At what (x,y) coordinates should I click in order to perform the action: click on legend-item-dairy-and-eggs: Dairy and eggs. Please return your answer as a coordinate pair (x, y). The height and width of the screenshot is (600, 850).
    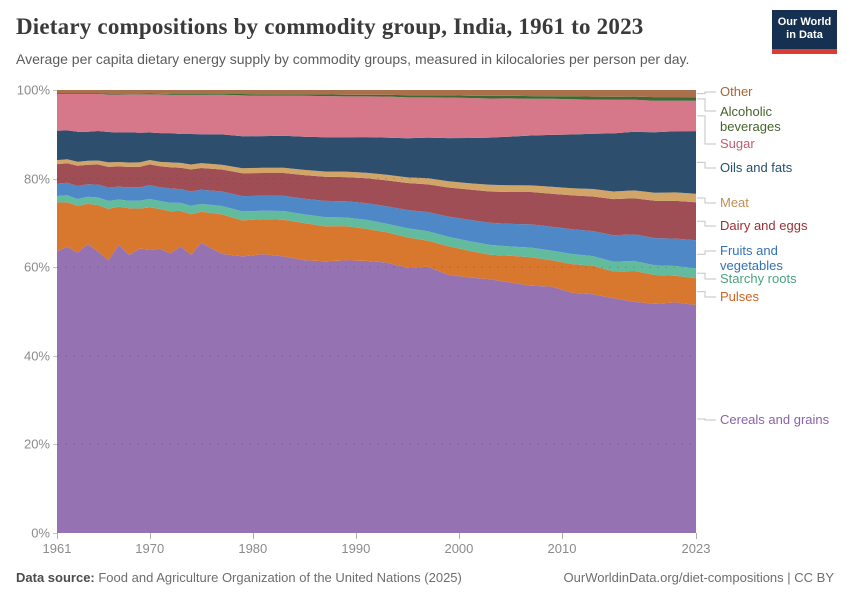
    Looking at the image, I should click on (764, 225).